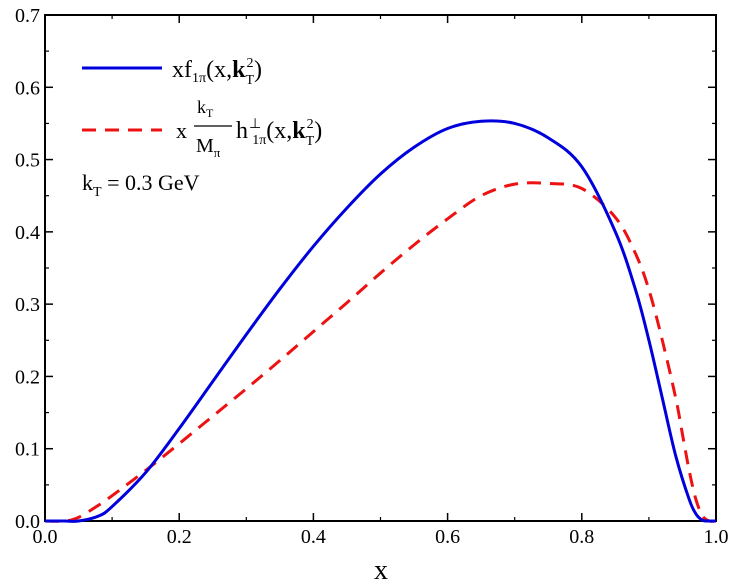 This screenshot has height=586, width=739. What do you see at coordinates (447, 537) in the screenshot?
I see `x-tick-label: 0.6` at bounding box center [447, 537].